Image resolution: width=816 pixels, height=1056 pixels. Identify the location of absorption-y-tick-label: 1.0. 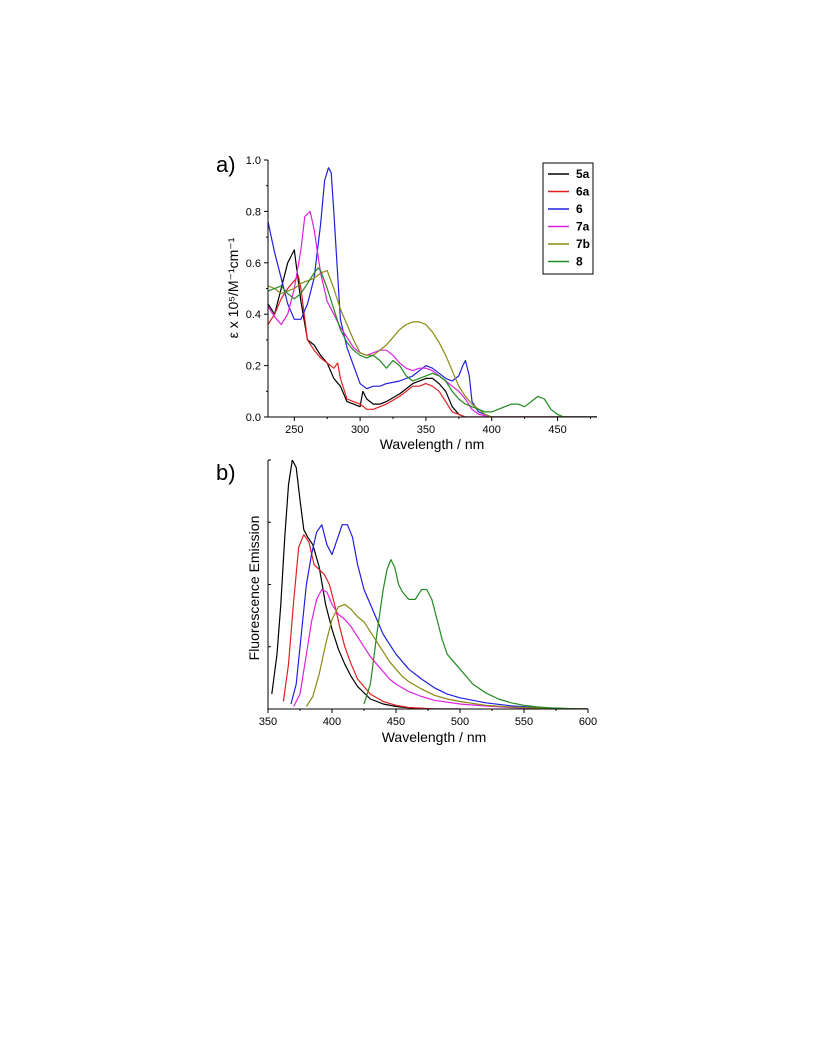
(253, 161).